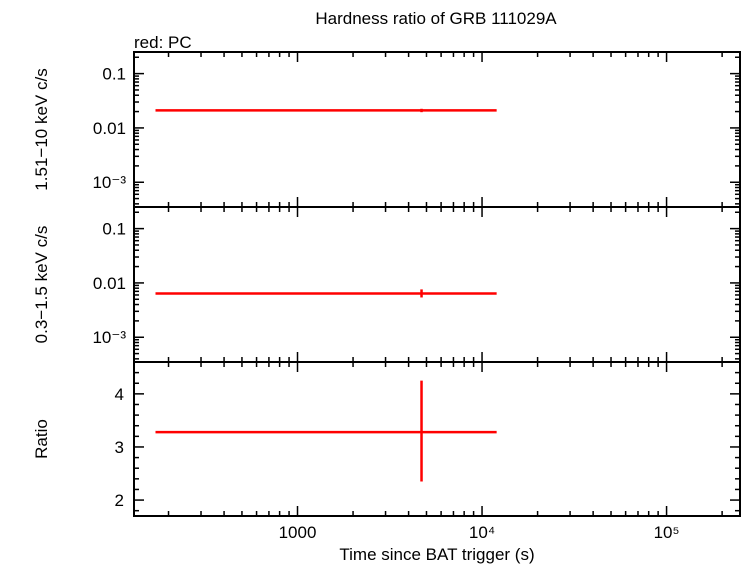  Describe the element at coordinates (119, 500) in the screenshot. I see `y-tick-label: 2` at that location.